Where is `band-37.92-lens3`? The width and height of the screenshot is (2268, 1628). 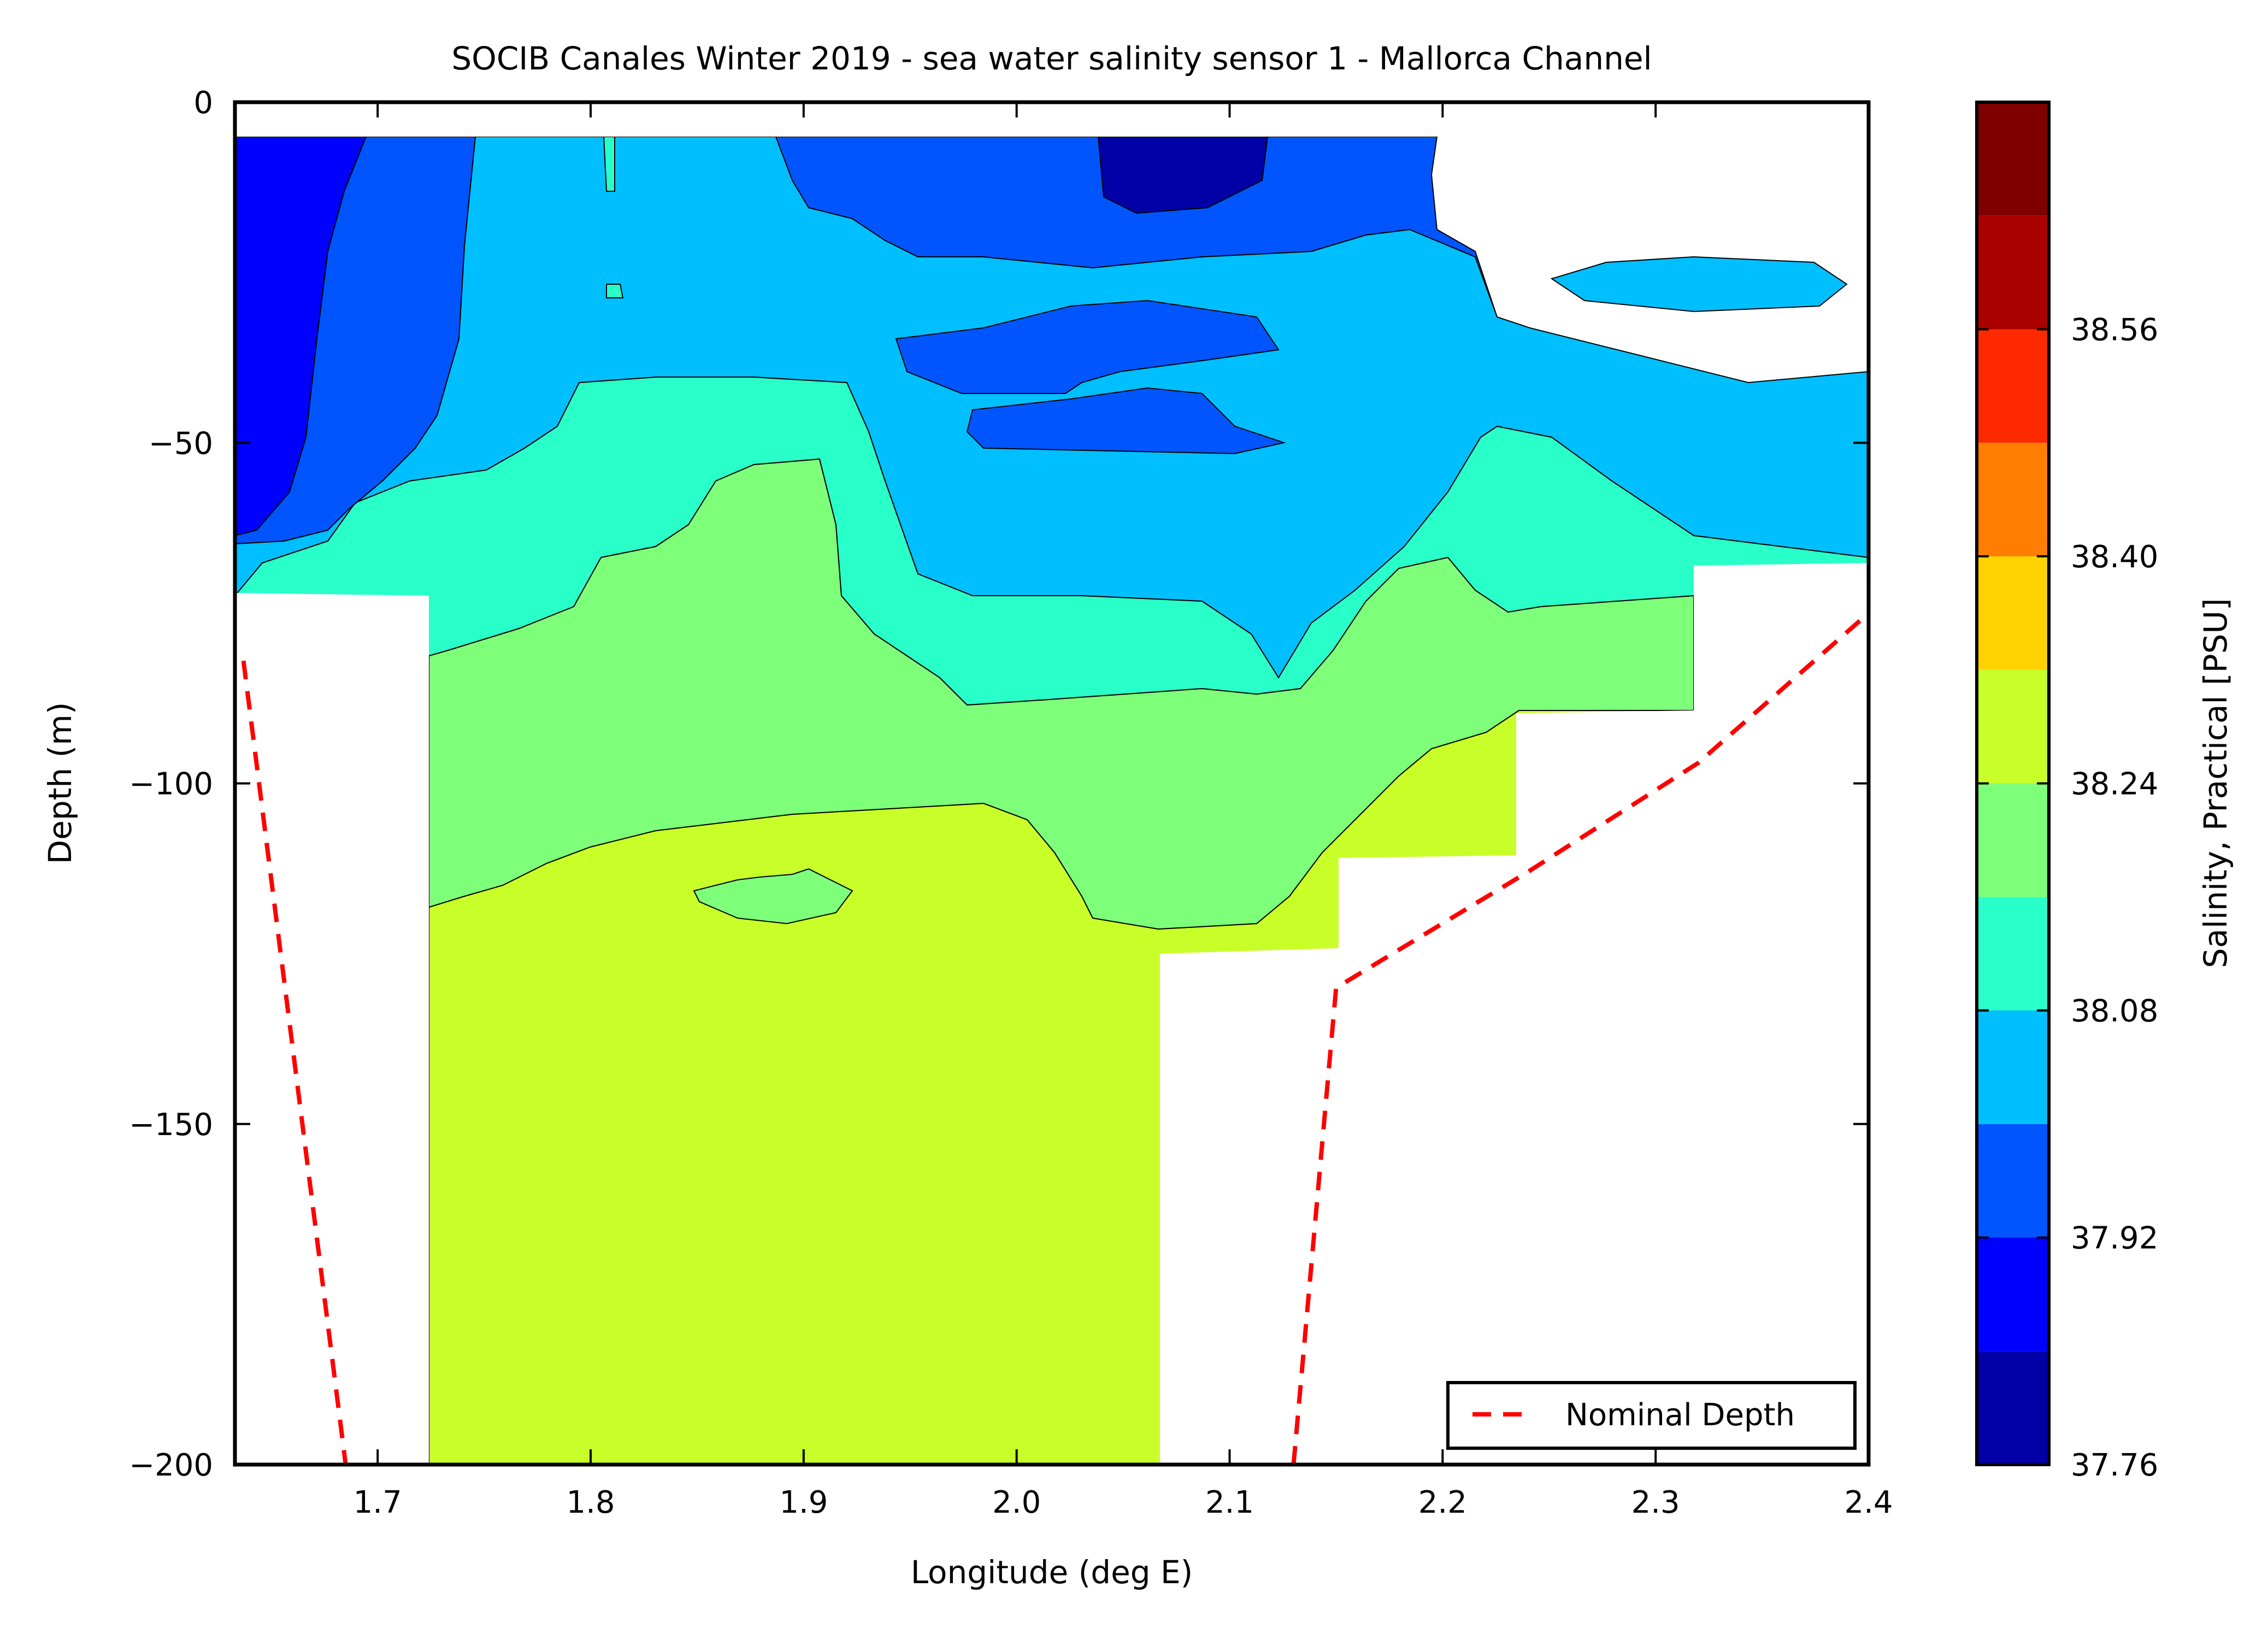
band-37.92-lens3 is located at coordinates (1699, 284).